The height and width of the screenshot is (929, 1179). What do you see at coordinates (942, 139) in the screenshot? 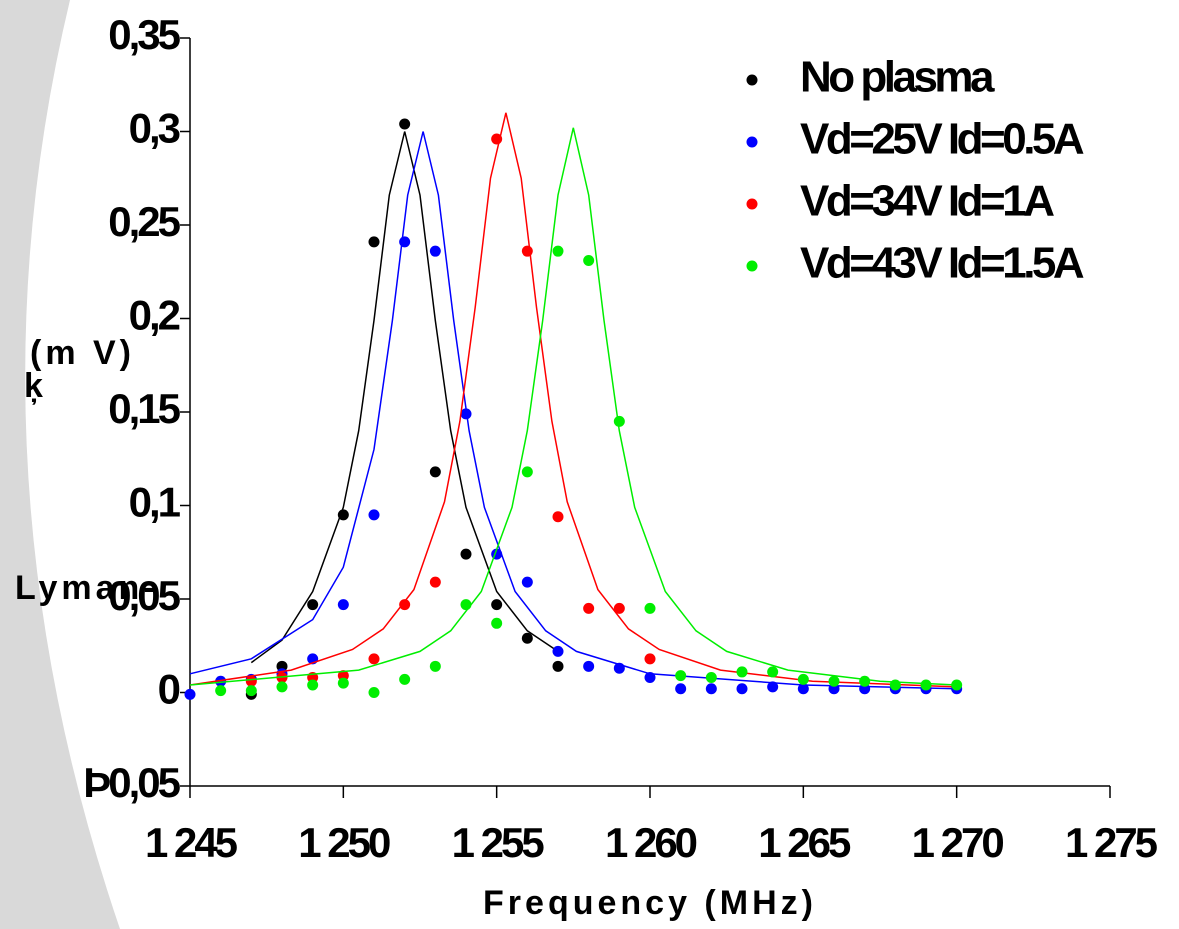
I see `legend-label: Vd=25V Id=0.5A` at bounding box center [942, 139].